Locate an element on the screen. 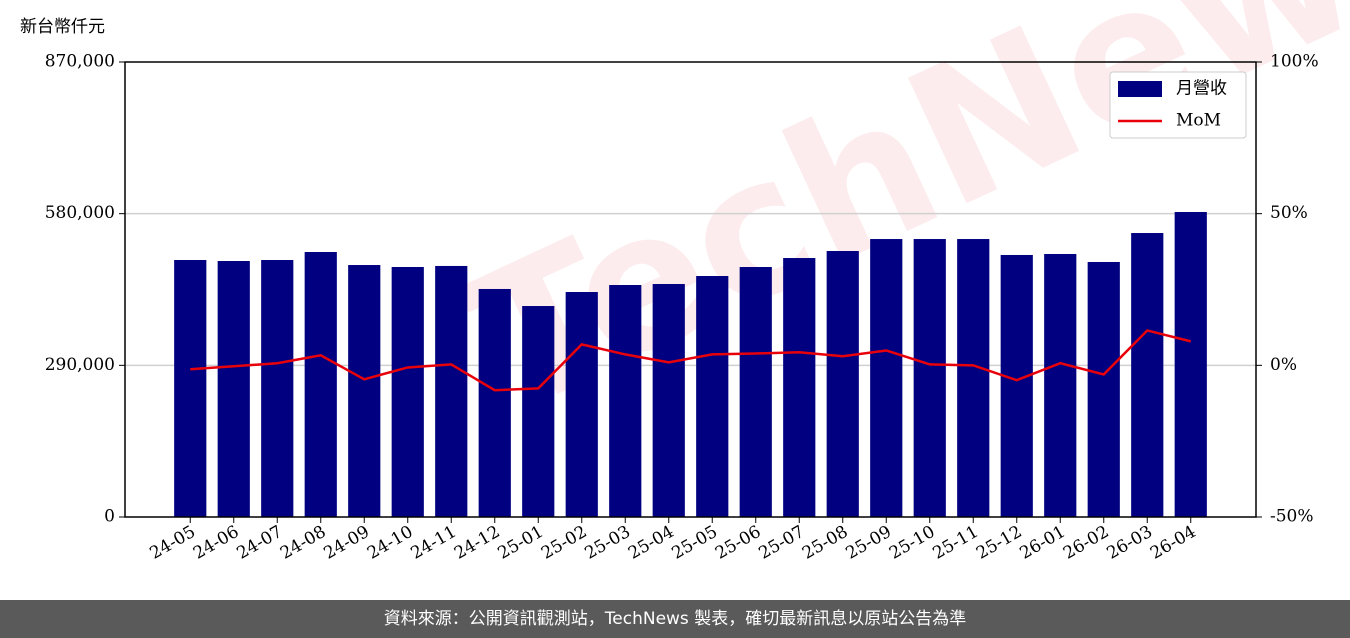 The width and height of the screenshot is (1350, 638). x-tick-label: 24-10 is located at coordinates (390, 543).